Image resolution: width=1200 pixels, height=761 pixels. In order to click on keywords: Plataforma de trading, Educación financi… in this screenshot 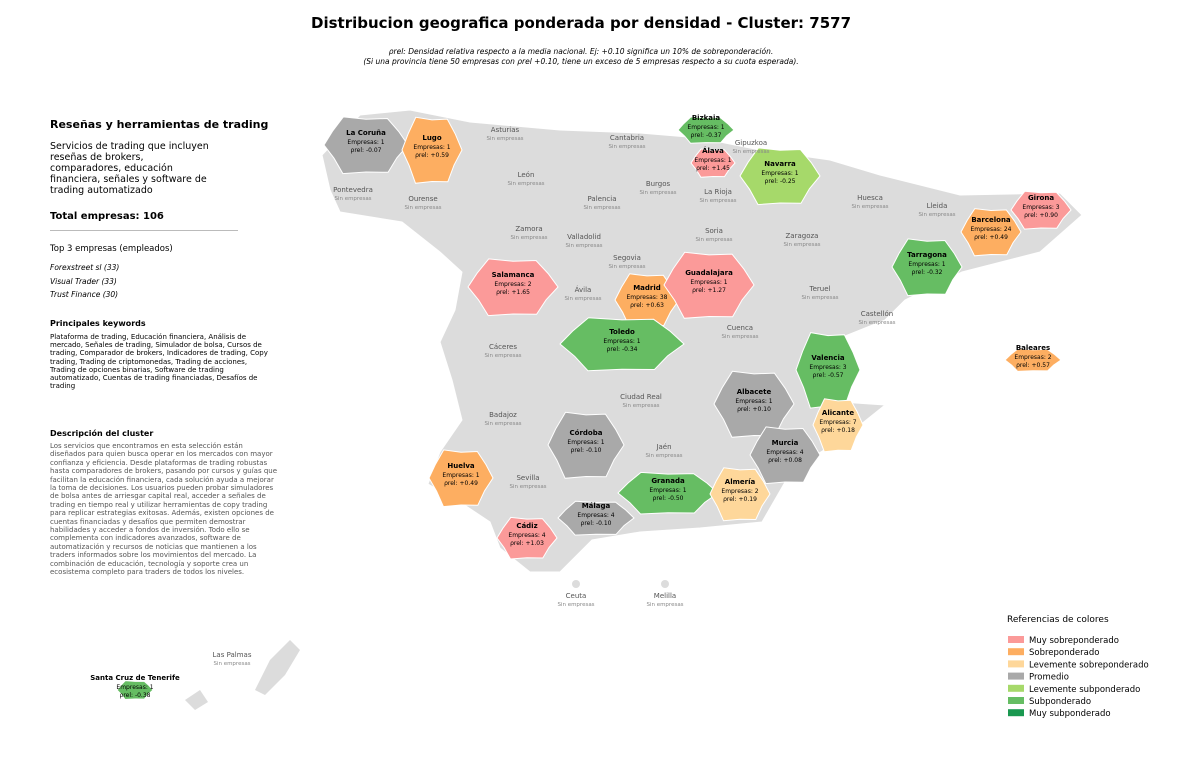, I will do `click(159, 362)`.